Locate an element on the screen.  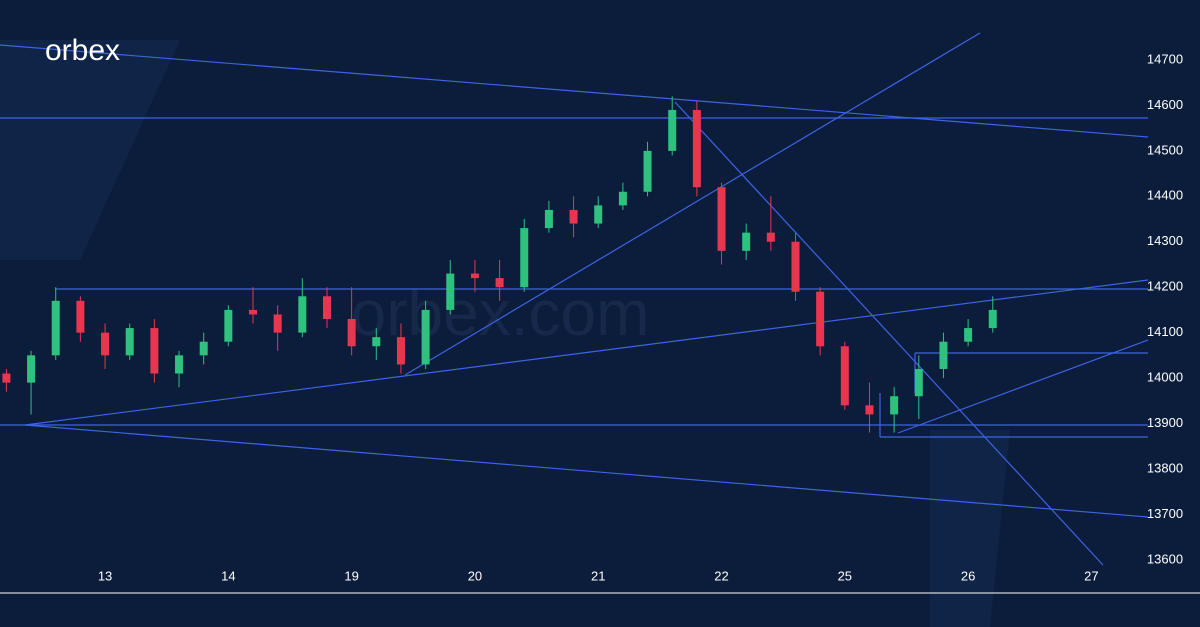
y-tick-label: 14600 is located at coordinates (1165, 104).